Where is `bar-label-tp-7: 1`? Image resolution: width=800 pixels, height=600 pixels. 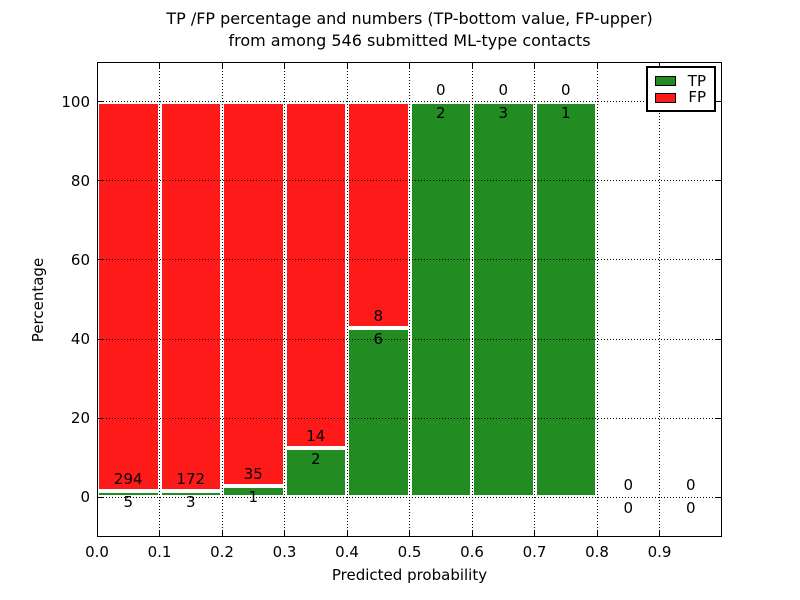 bar-label-tp-7: 1 is located at coordinates (565, 112).